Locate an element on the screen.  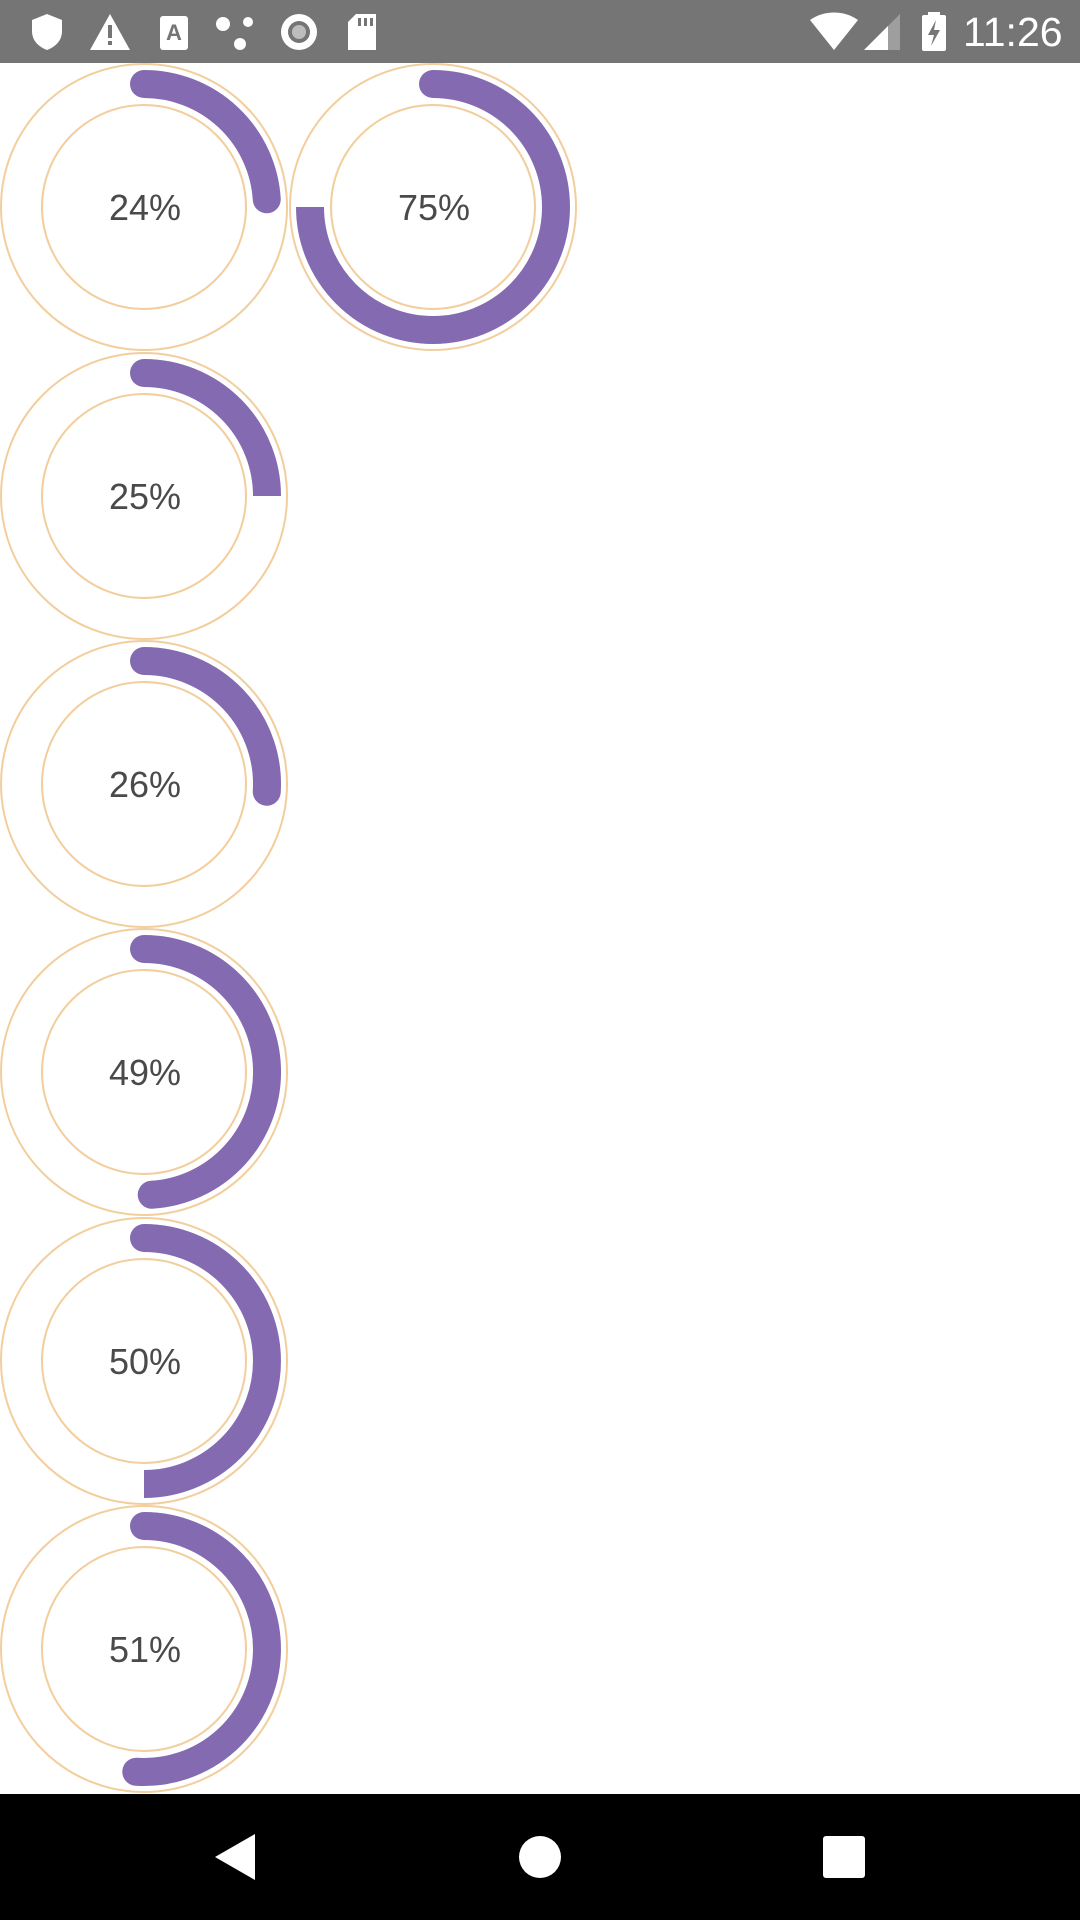
progress-ring: 26% is located at coordinates (144, 784).